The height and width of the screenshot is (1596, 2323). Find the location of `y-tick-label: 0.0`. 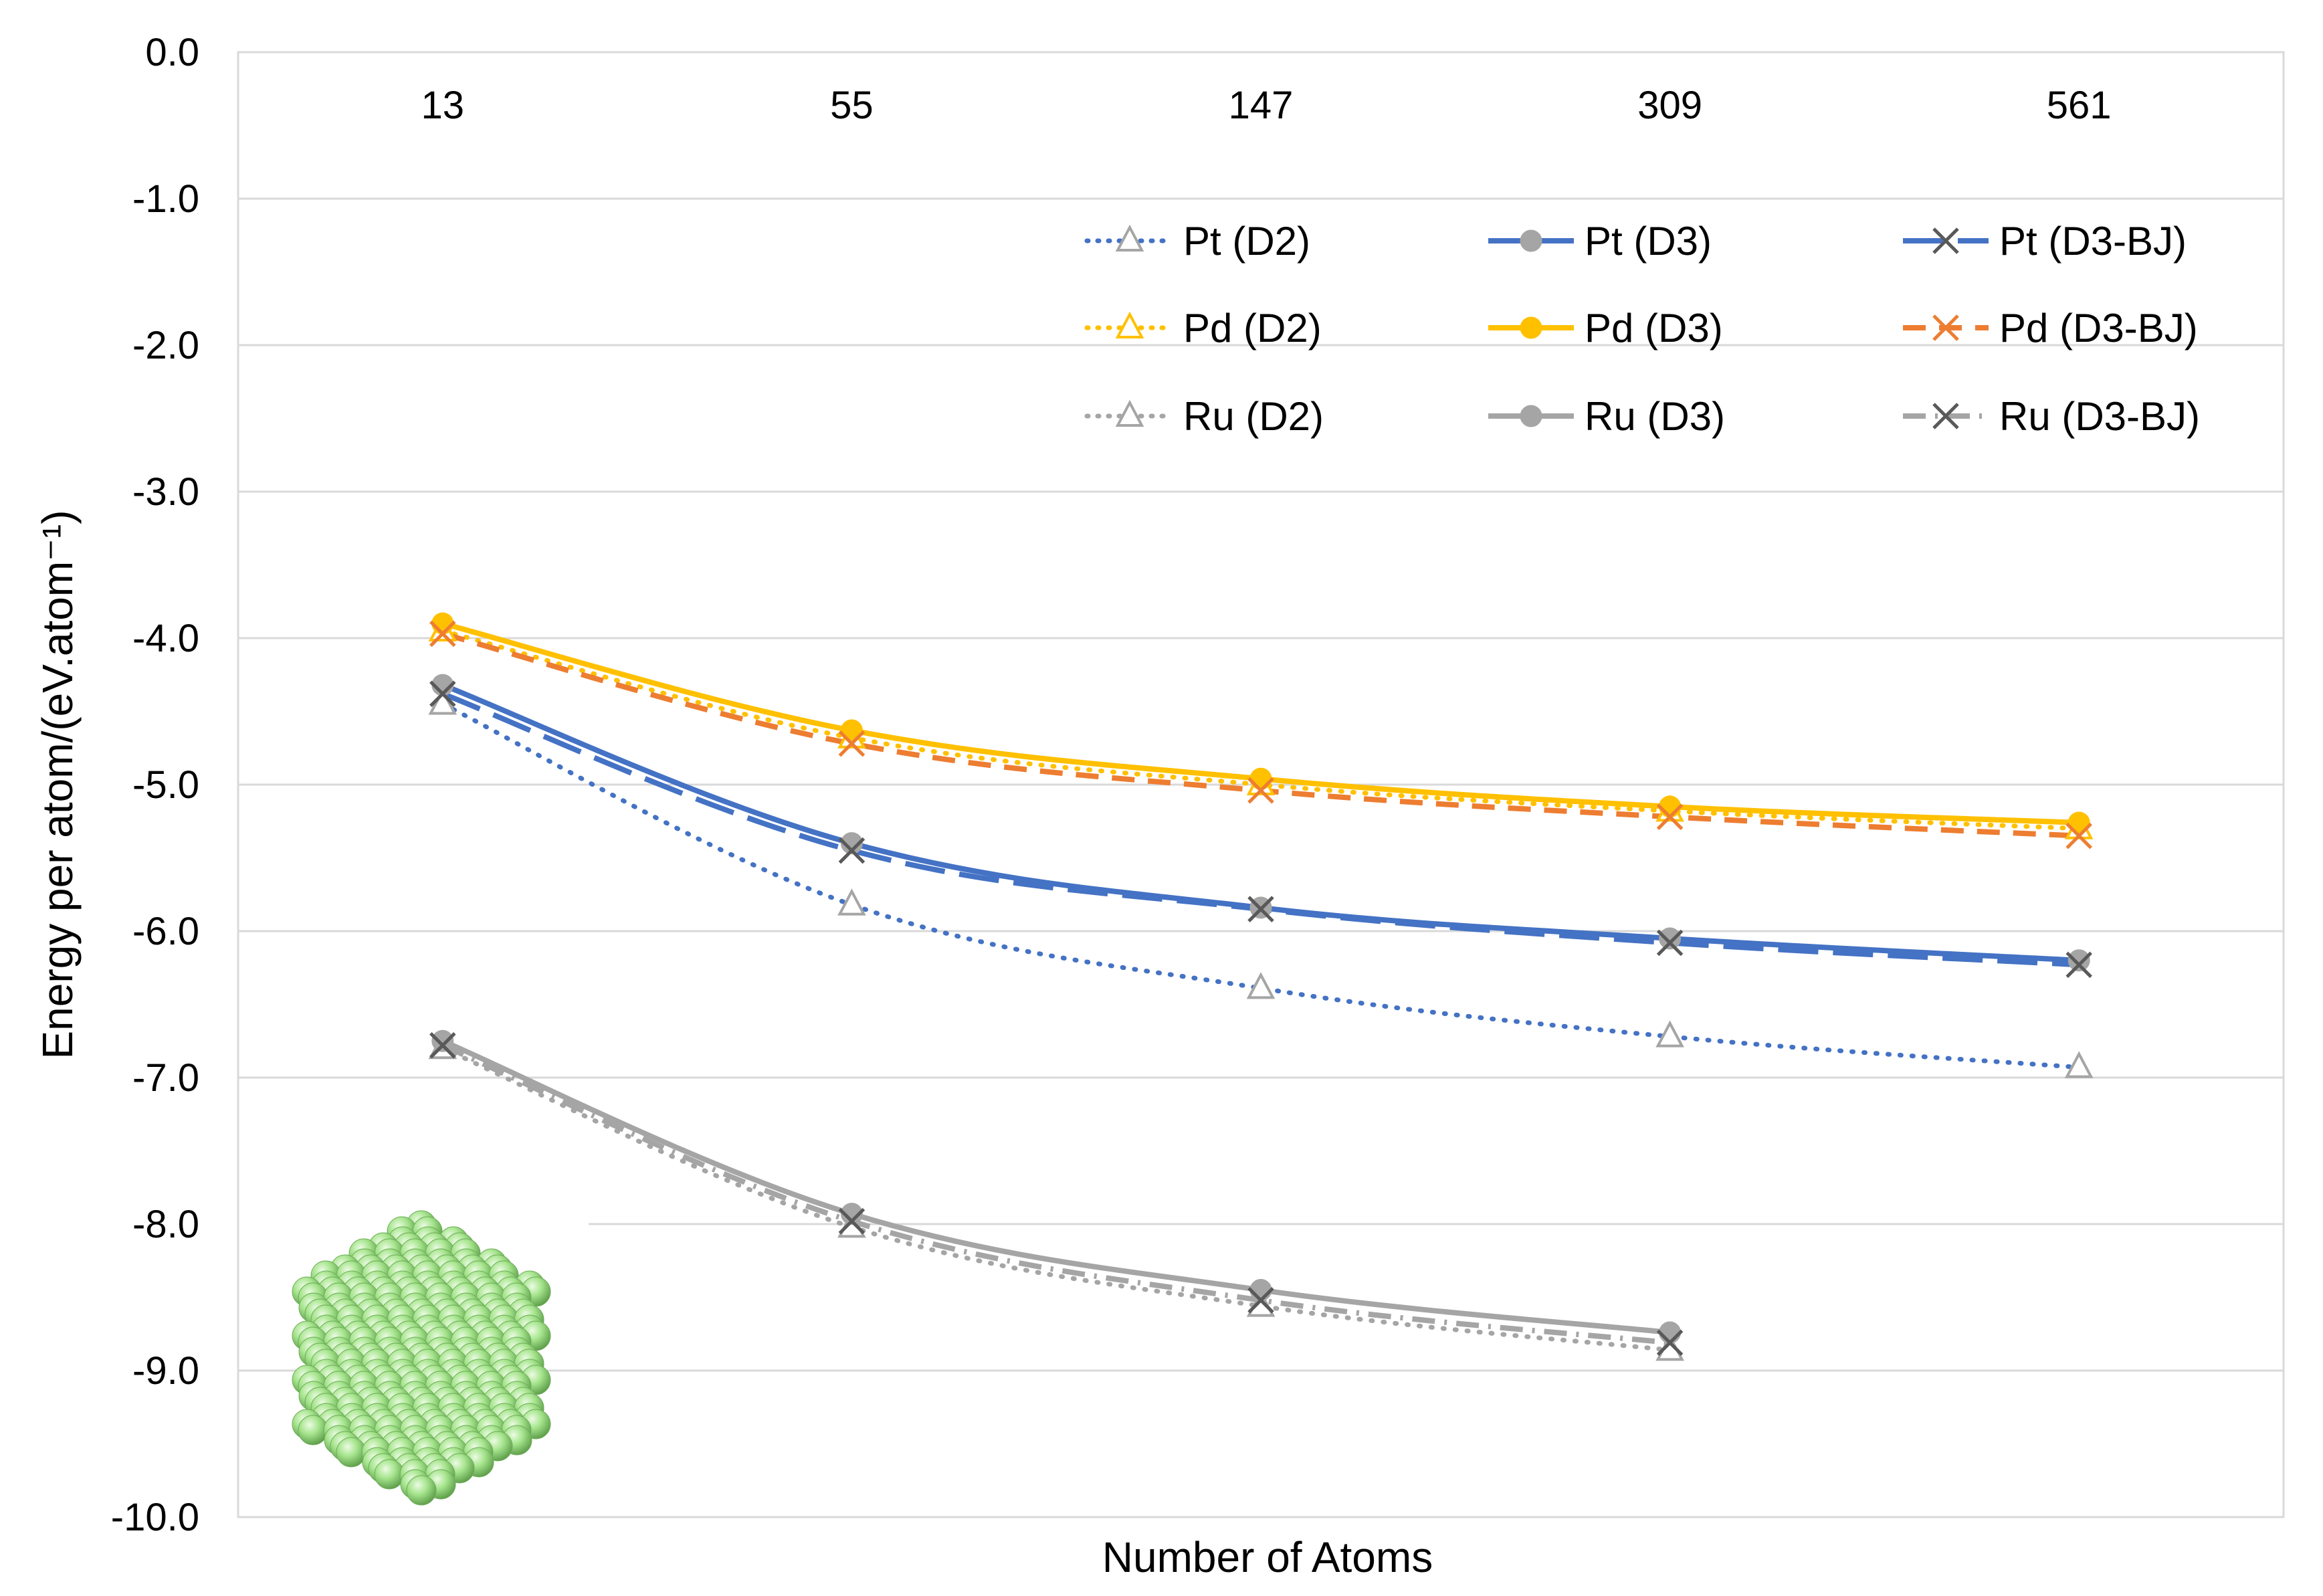

y-tick-label: 0.0 is located at coordinates (172, 52).